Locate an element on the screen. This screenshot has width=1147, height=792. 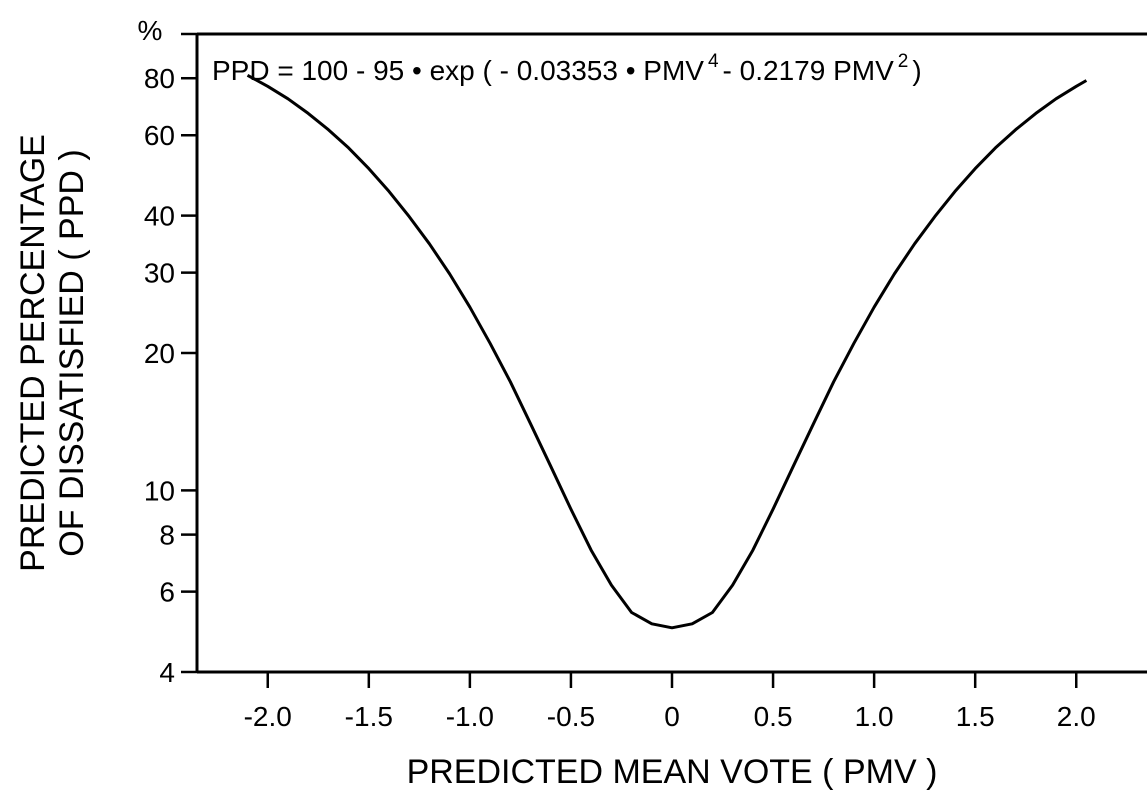
formula-mid: - 0.2179 PMV is located at coordinates (809, 70).